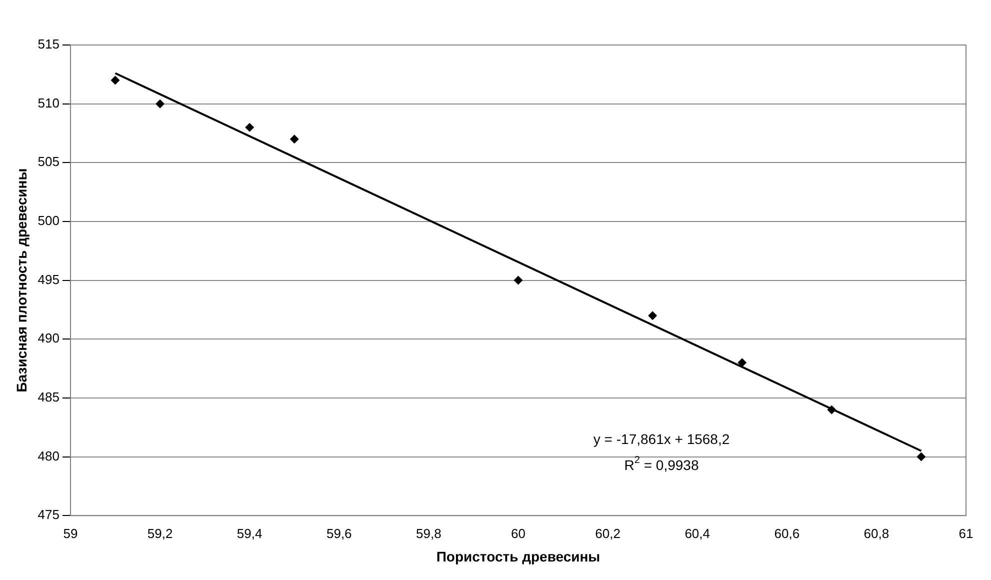  Describe the element at coordinates (21, 280) in the screenshot. I see `y-axis-title: Базисная плотность древесины` at that location.